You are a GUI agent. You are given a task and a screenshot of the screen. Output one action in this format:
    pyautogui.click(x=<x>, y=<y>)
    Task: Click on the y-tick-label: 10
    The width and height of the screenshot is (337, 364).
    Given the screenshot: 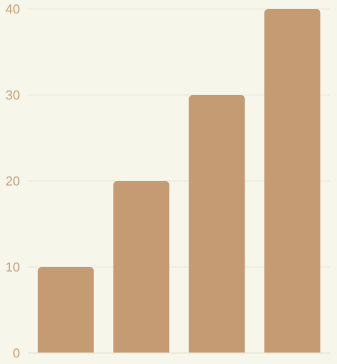 What is the action you would take?
    pyautogui.click(x=13, y=267)
    